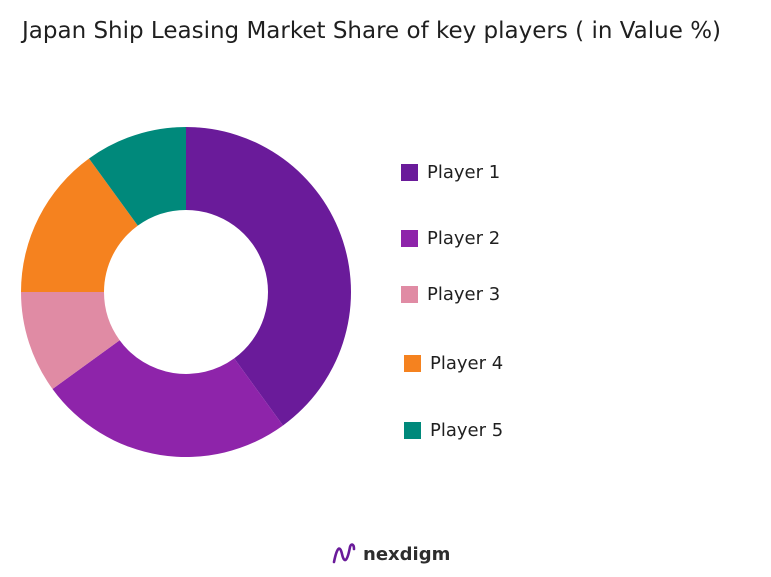  I want to click on brand-name: nexdigm, so click(407, 554).